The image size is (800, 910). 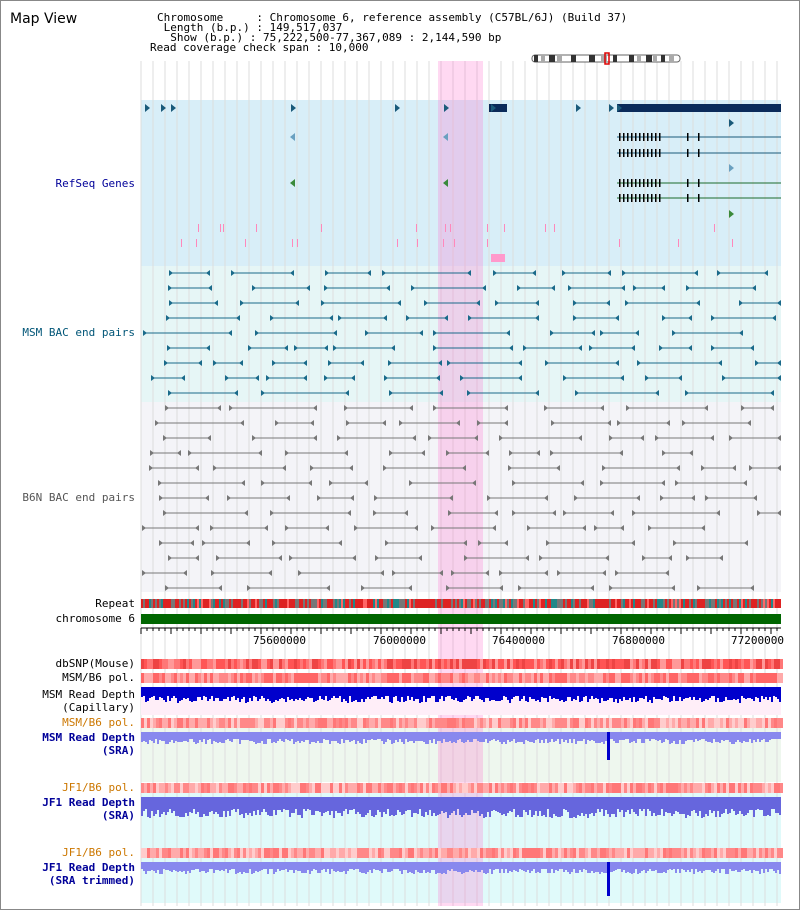 I want to click on track-label-b6n-bac: B6N BAC end pairs, so click(x=78, y=497).